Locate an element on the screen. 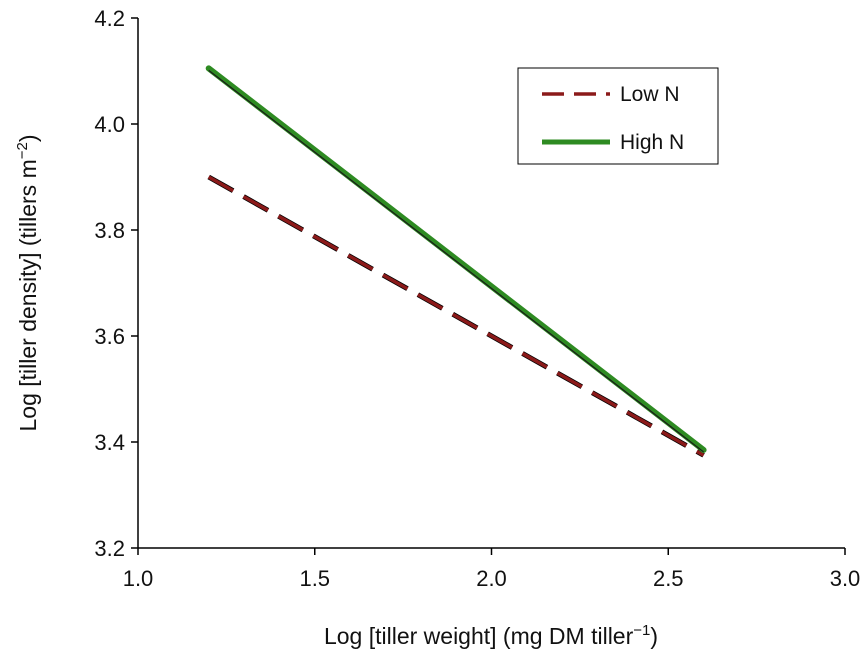 This screenshot has width=864, height=659. legend-label-high-n: High N is located at coordinates (652, 142).